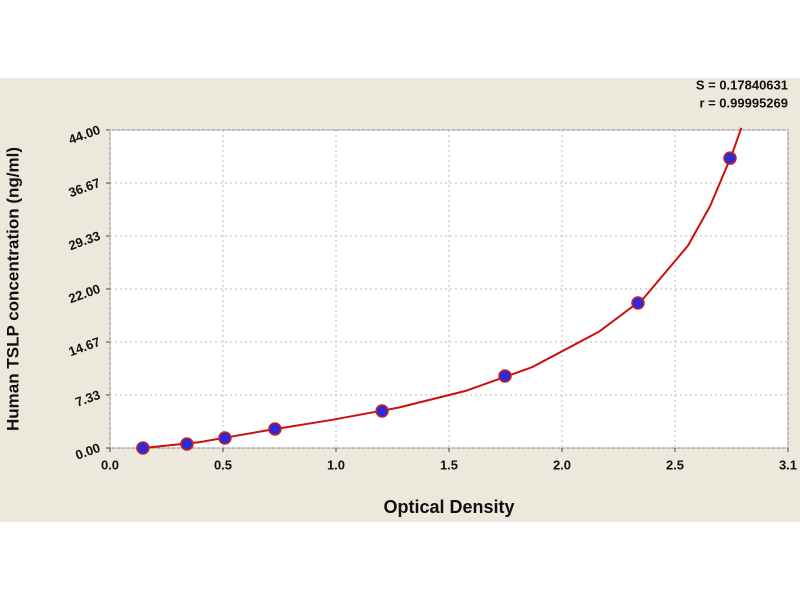  Describe the element at coordinates (675, 464) in the screenshot. I see `x-tick-label: 2.5` at that location.